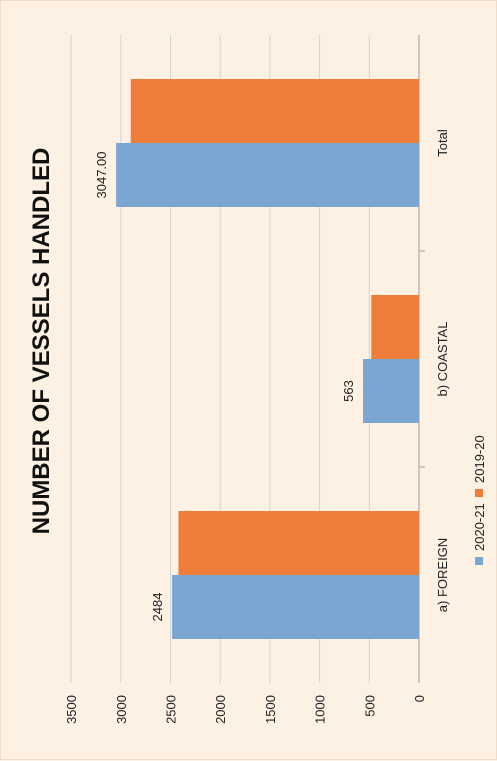 Image resolution: width=497 pixels, height=761 pixels. What do you see at coordinates (101, 175) in the screenshot?
I see `data-label-2020-21-3: 3047.00` at bounding box center [101, 175].